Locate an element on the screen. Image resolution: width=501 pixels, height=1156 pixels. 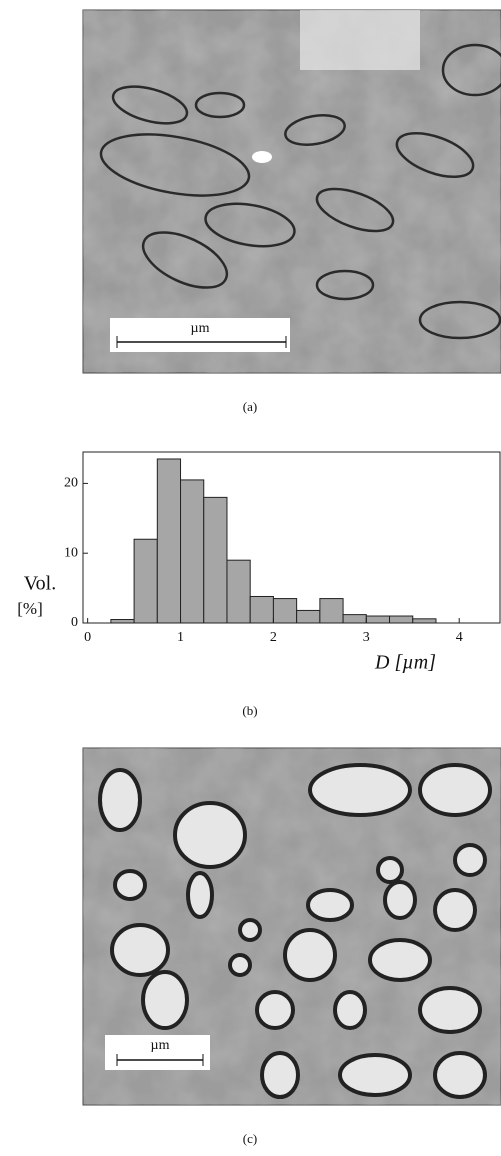
y-tick-label: 0 is located at coordinates (74, 622).